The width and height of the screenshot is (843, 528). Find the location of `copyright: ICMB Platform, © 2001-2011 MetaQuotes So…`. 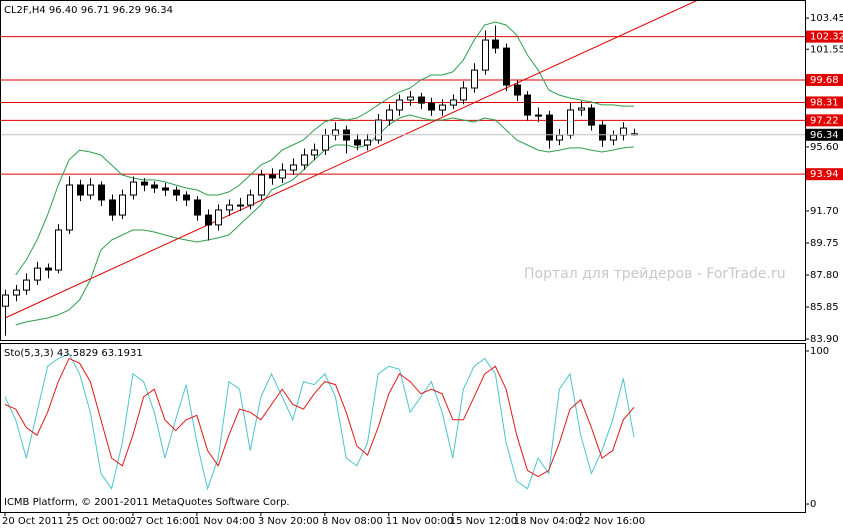

copyright: ICMB Platform, © 2001-2011 MetaQuotes So… is located at coordinates (147, 502).